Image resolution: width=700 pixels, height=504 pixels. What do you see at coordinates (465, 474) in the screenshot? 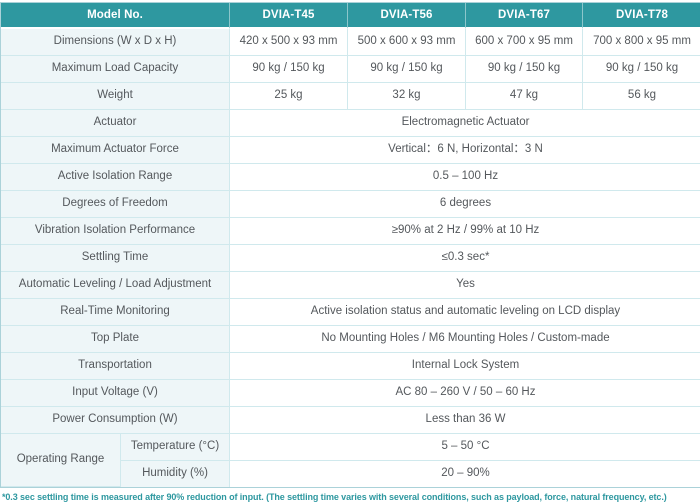
I see `cell-value: 20 – 90%` at bounding box center [465, 474].